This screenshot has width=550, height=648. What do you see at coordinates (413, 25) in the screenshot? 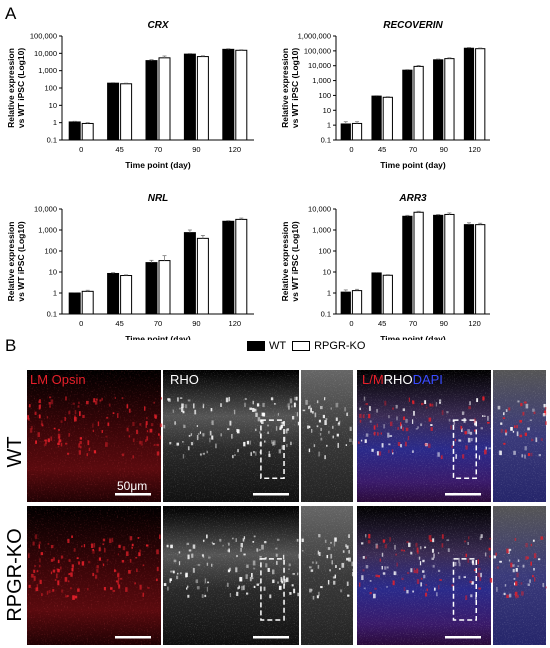
I see `chart-title: RECOVERIN` at bounding box center [413, 25].